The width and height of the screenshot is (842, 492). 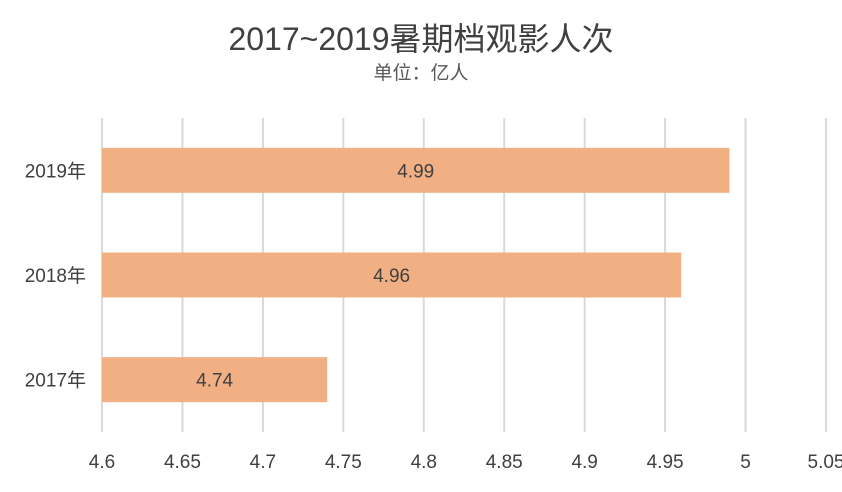 What do you see at coordinates (424, 462) in the screenshot?
I see `x-tick-label: 4.8` at bounding box center [424, 462].